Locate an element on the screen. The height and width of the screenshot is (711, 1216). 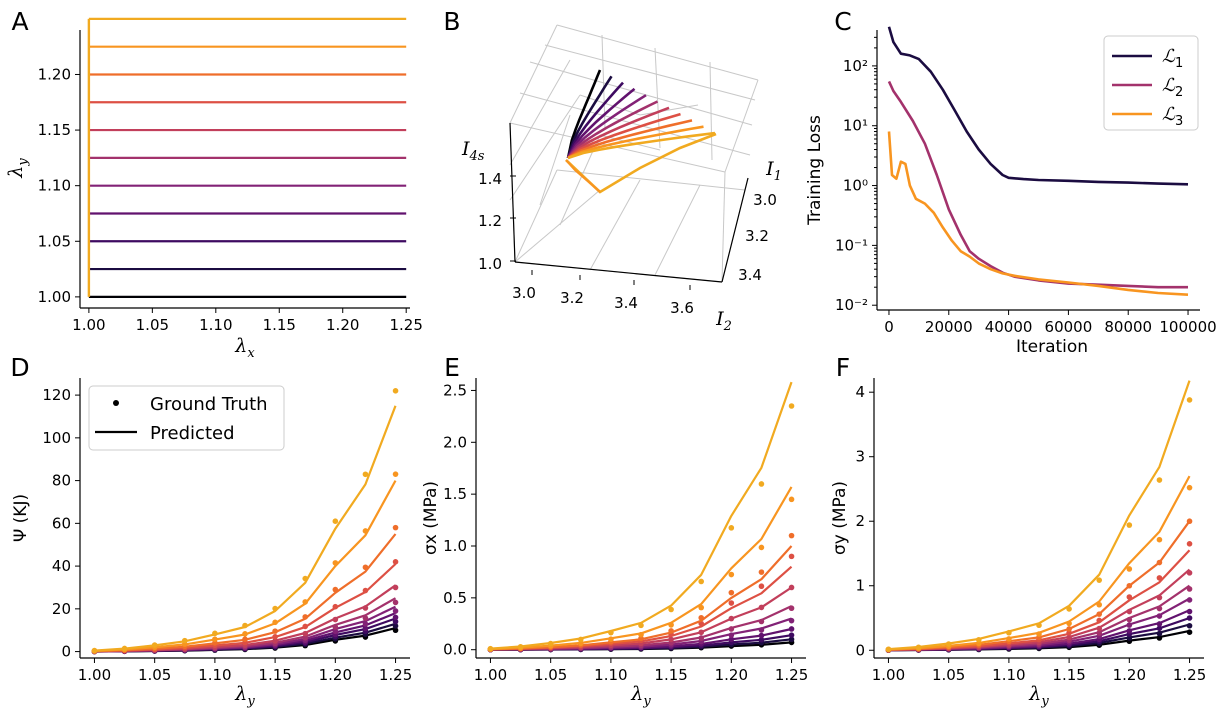
panelD-xtick-label: 1.25 is located at coordinates (395, 675).